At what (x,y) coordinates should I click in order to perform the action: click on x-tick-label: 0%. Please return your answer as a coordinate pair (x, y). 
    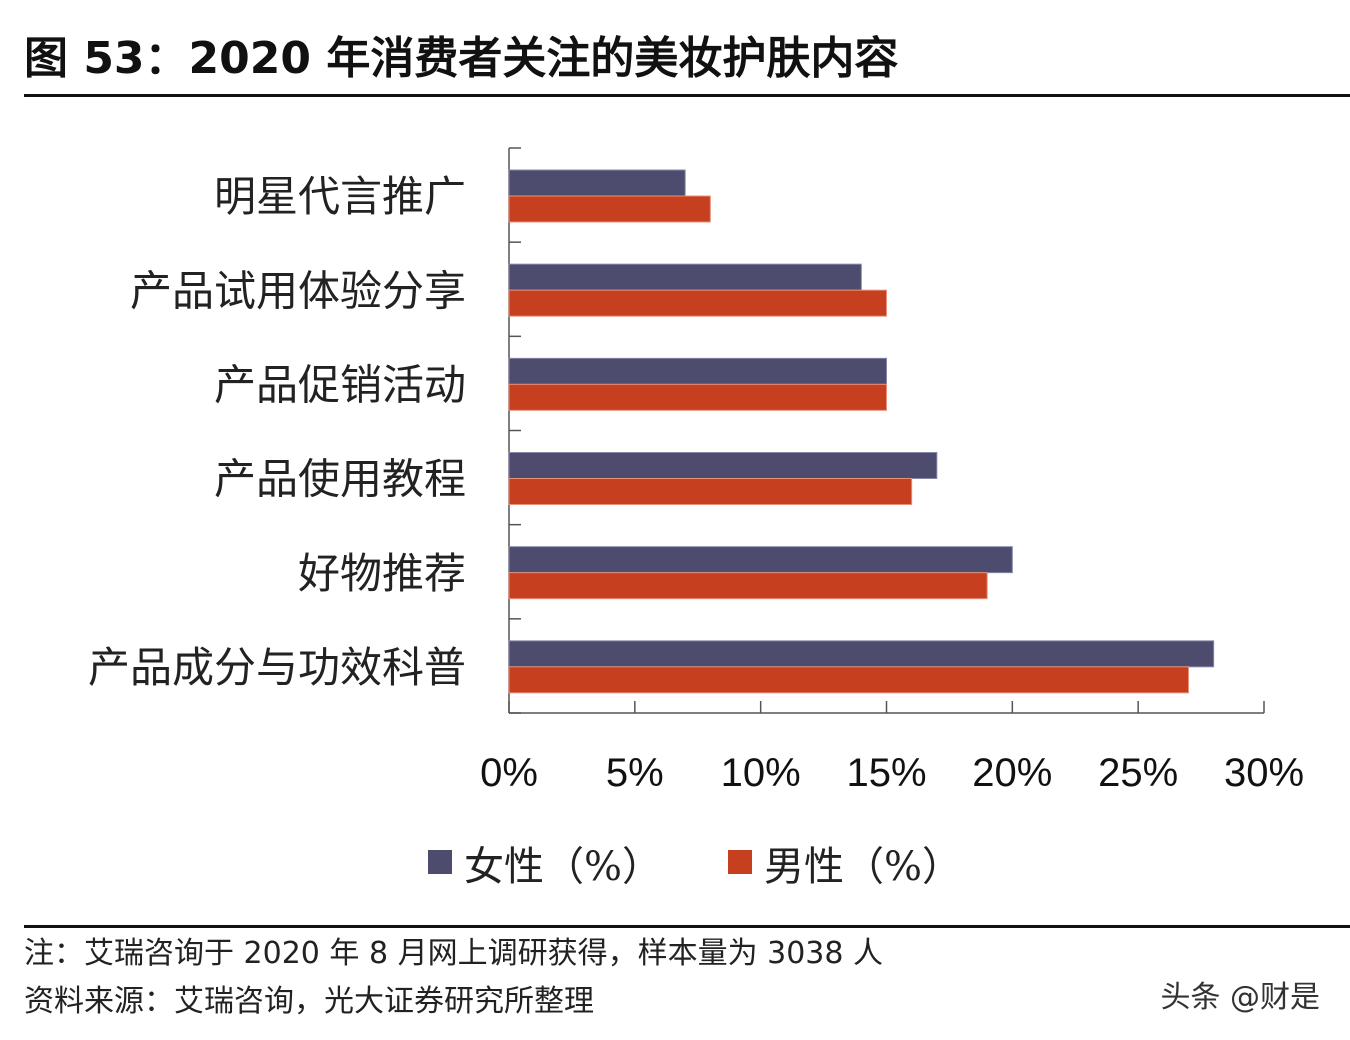
    Looking at the image, I should click on (509, 773).